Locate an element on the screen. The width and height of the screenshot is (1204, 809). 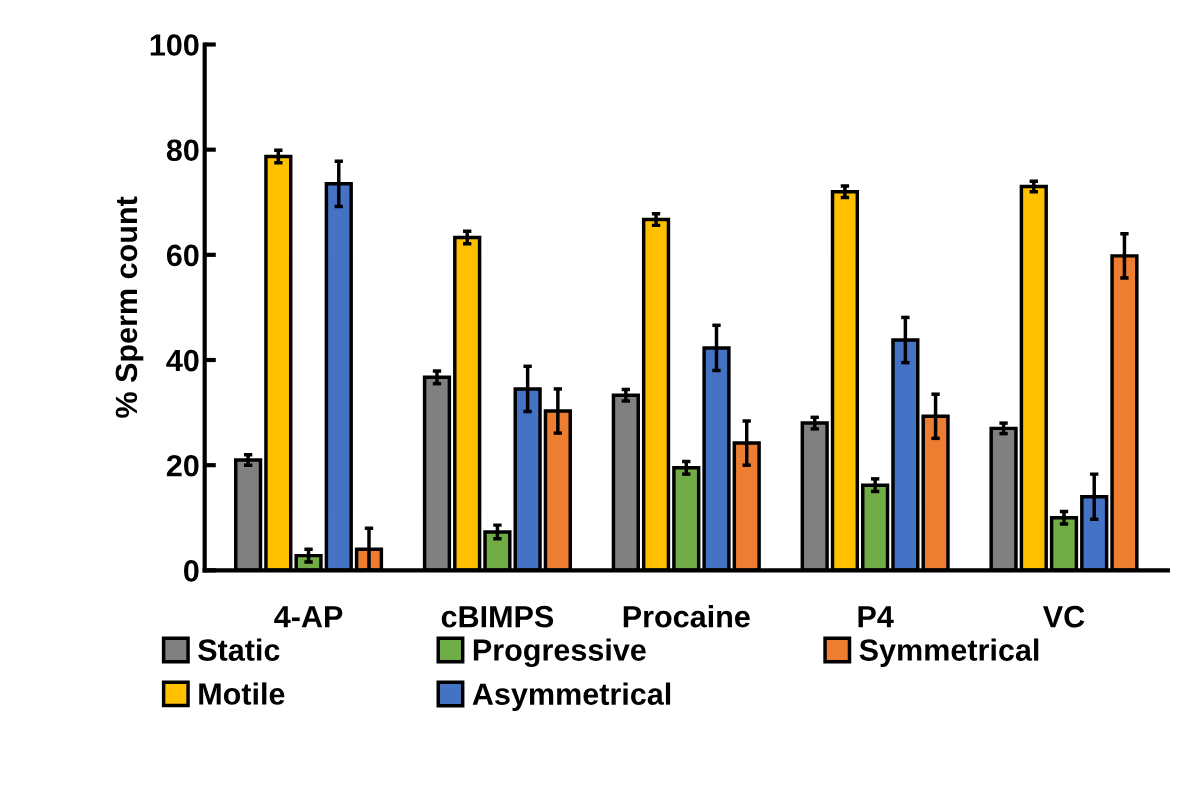
x-tick-label: Procaine is located at coordinates (686, 616).